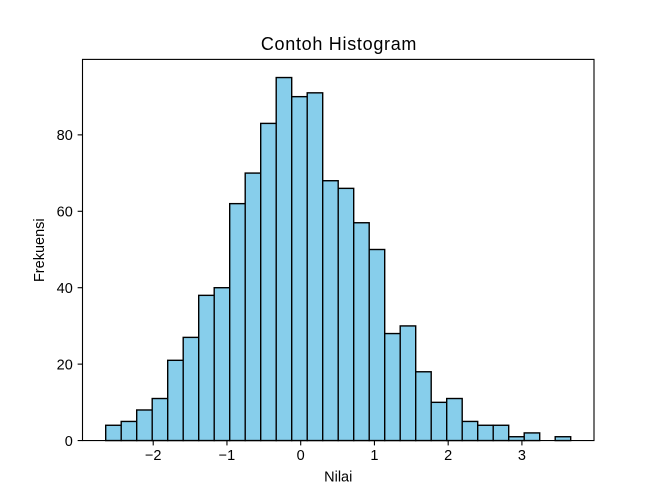  Describe the element at coordinates (374, 456) in the screenshot. I see `svg-text: 1` at that location.